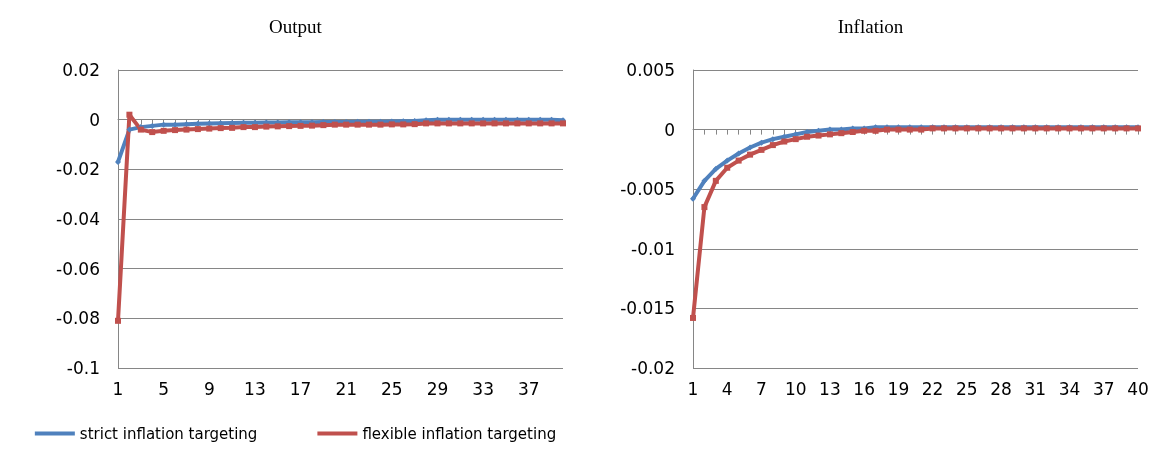  What do you see at coordinates (83, 368) in the screenshot?
I see `y-tick-label: -0.1` at bounding box center [83, 368].